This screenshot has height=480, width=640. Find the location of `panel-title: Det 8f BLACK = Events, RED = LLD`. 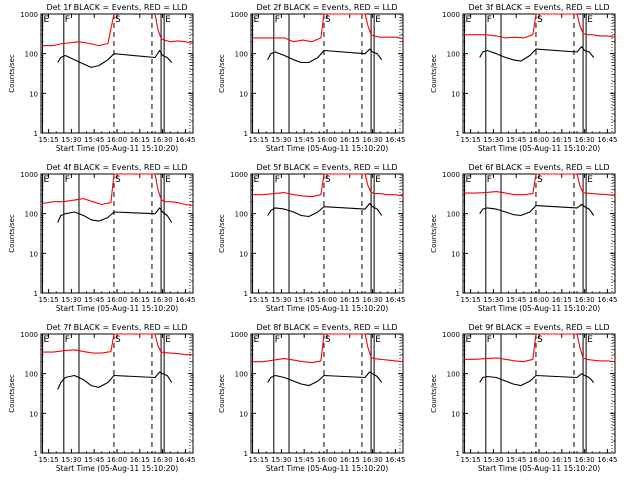

panel-title: Det 8f BLACK = Events, RED = LLD is located at coordinates (326, 327).